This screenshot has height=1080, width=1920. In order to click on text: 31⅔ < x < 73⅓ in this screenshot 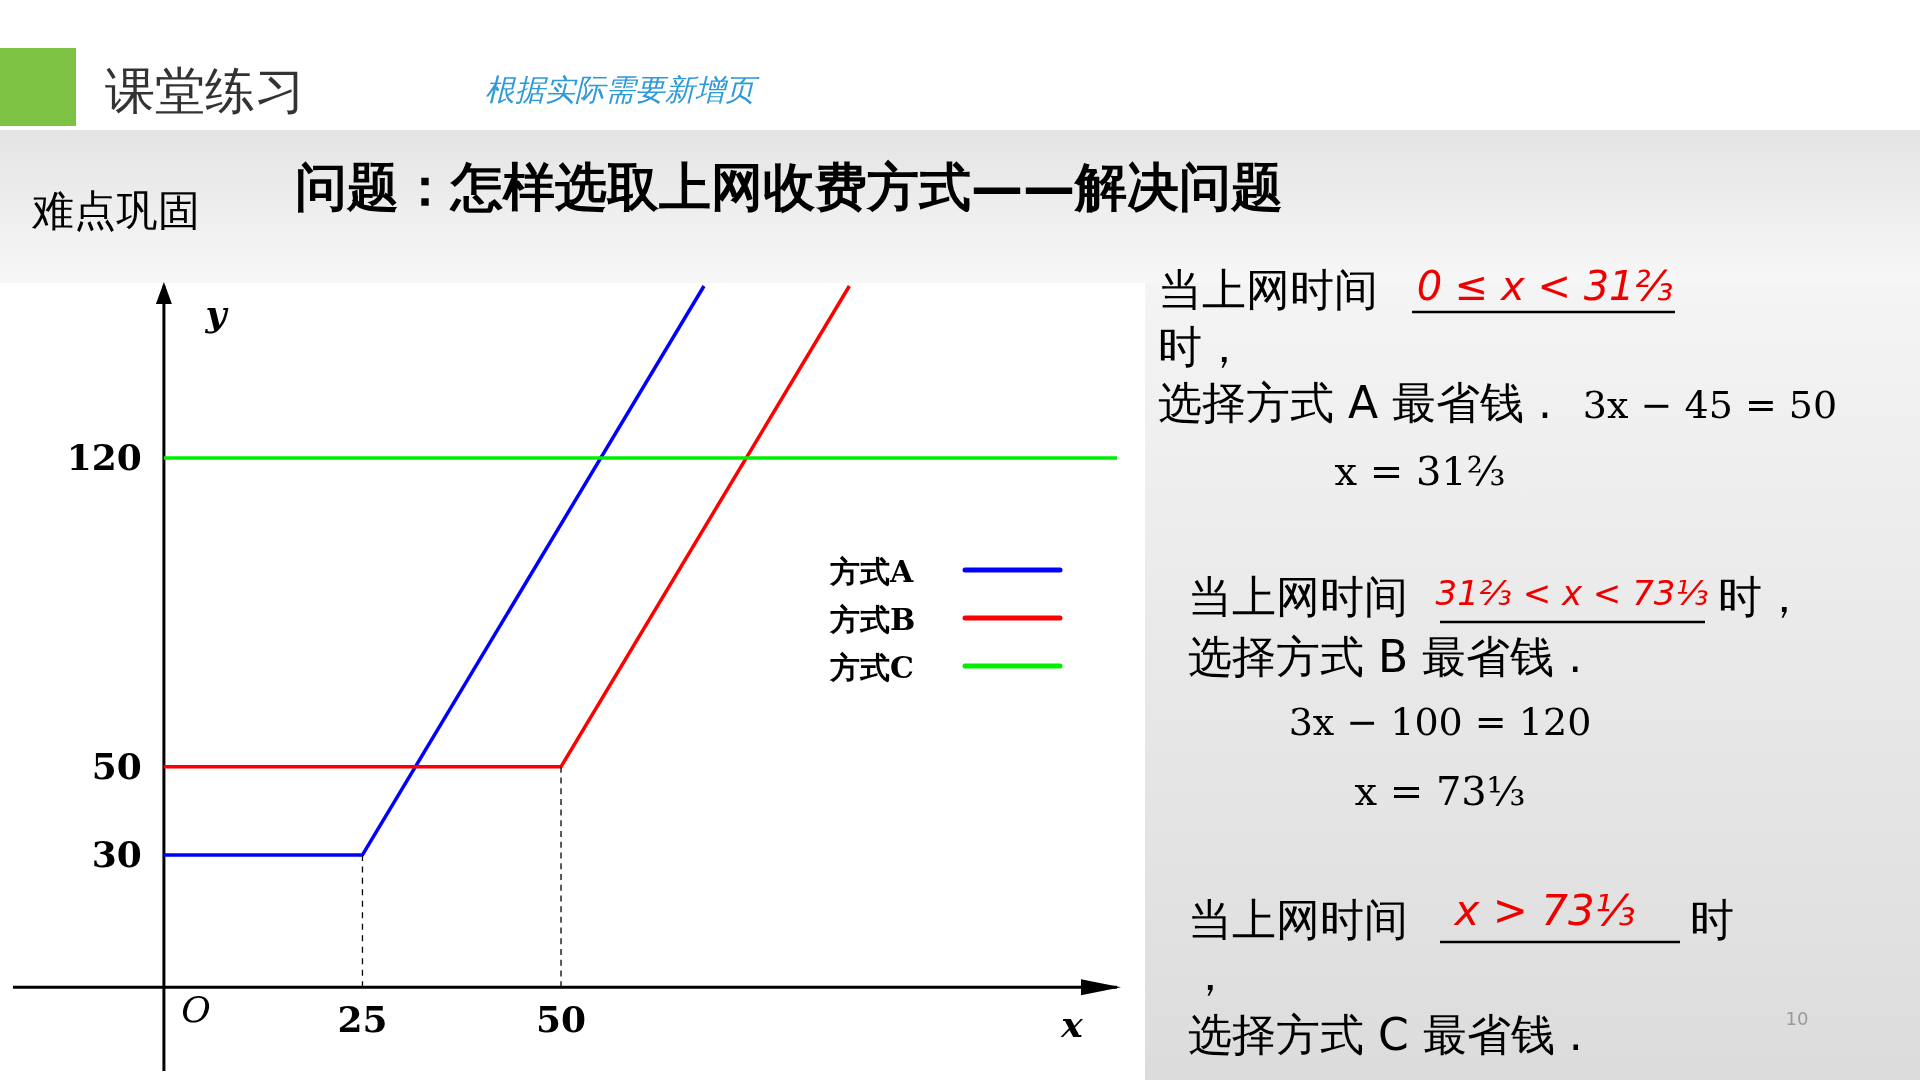, I will do `click(1572, 593)`.